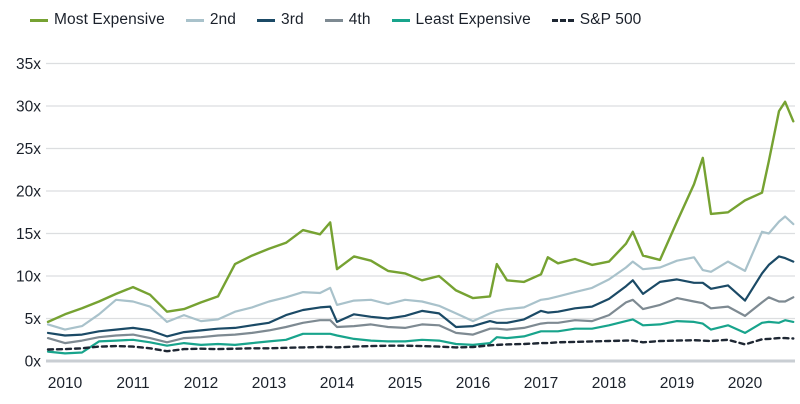 The image size is (800, 404). I want to click on y-tick-30x: 30x, so click(28, 107).